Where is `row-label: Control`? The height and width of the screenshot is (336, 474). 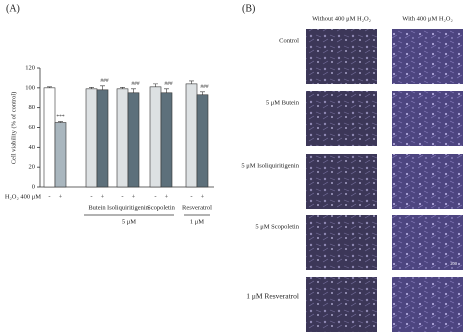 row-label: Control is located at coordinates (289, 40).